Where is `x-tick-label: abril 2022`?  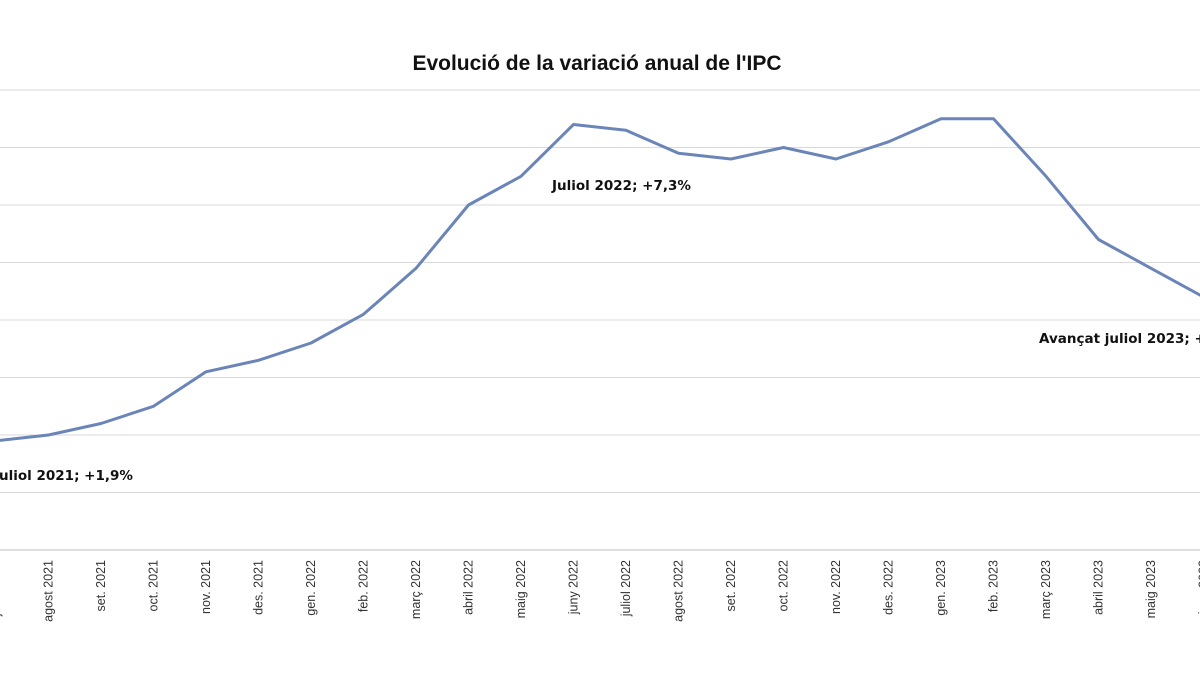 x-tick-label: abril 2022 is located at coordinates (469, 587).